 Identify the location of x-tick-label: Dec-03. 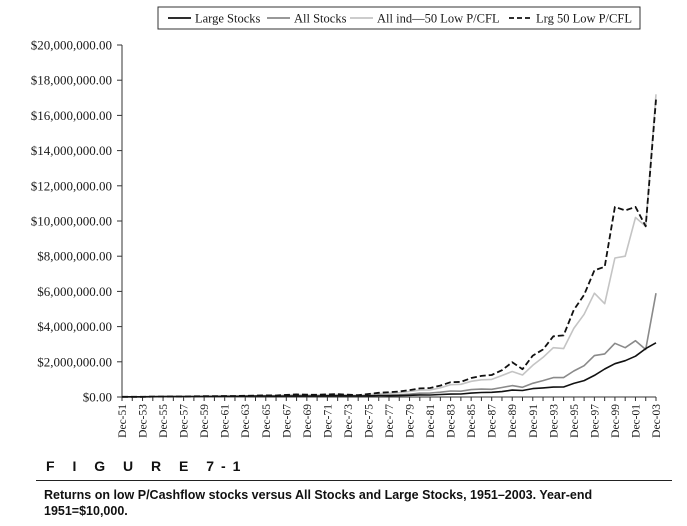
(657, 421).